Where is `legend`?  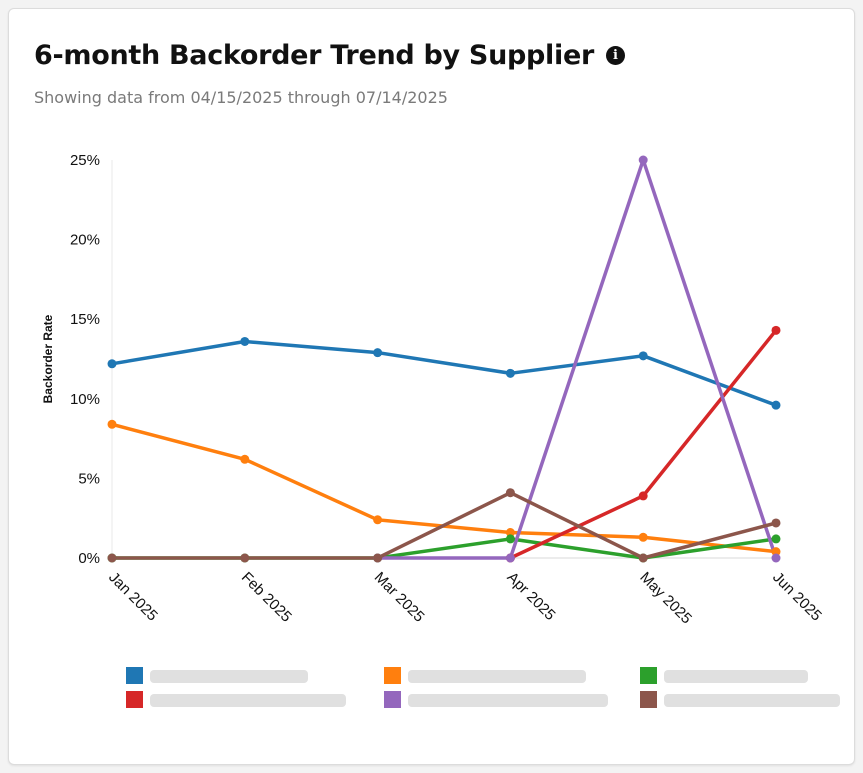
legend is located at coordinates (483, 687).